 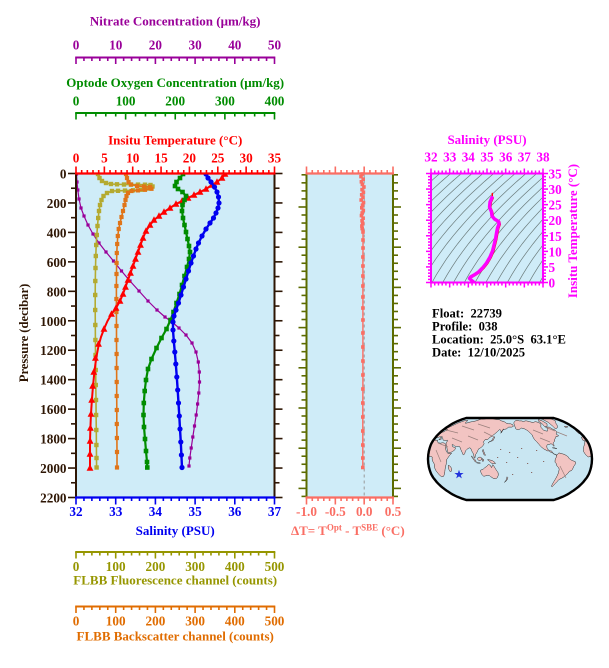 I want to click on svg-text: Profile: 038, so click(x=465, y=327).